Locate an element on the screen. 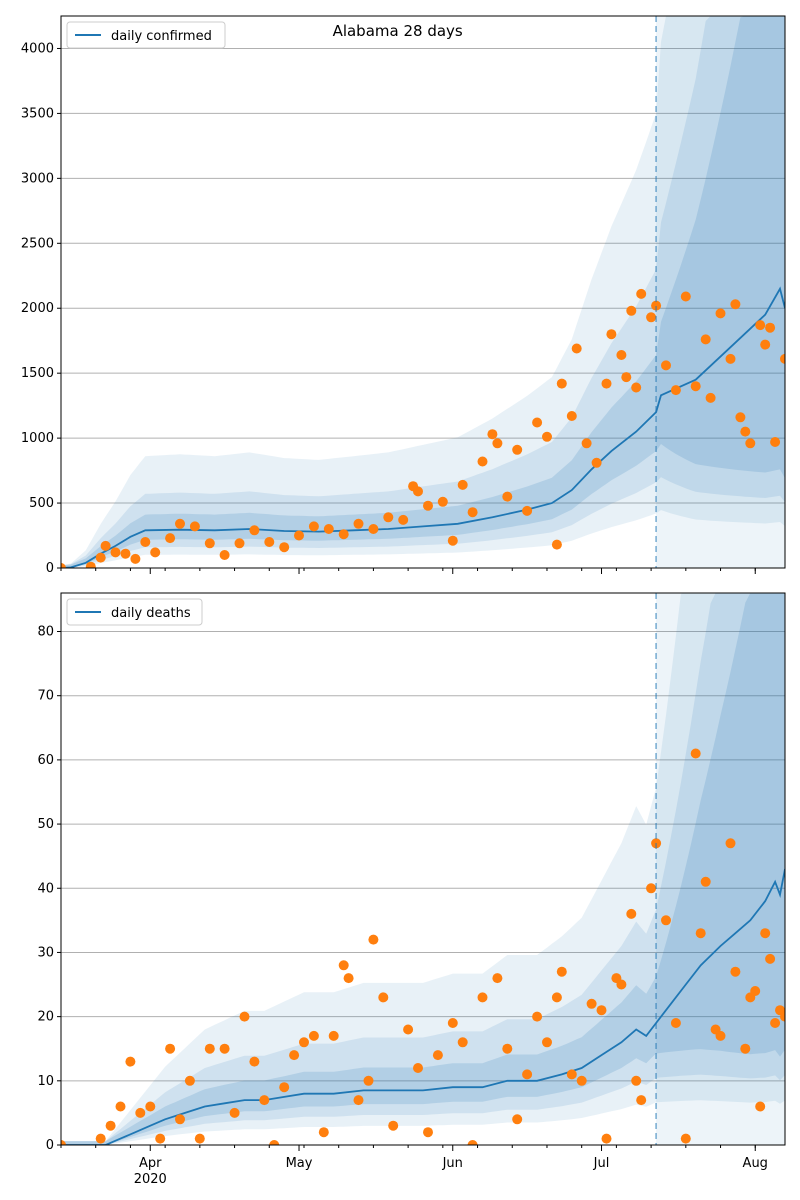 The height and width of the screenshot is (1200, 800). y-tick-label: 3500 is located at coordinates (37, 113).